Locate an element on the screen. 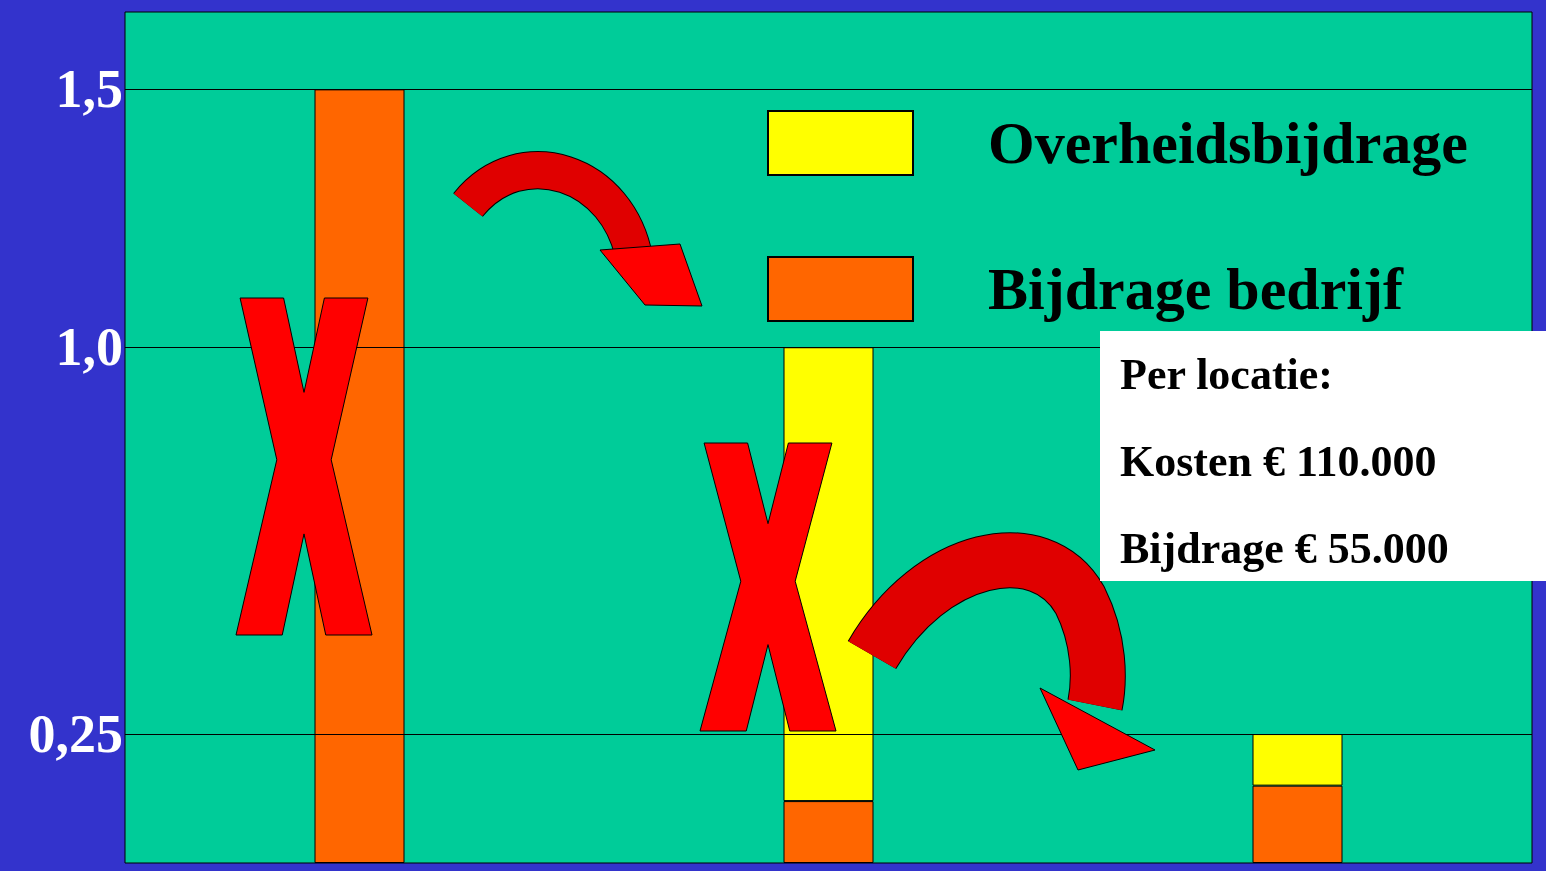  y-tick-label: 0,25 is located at coordinates (75, 734).